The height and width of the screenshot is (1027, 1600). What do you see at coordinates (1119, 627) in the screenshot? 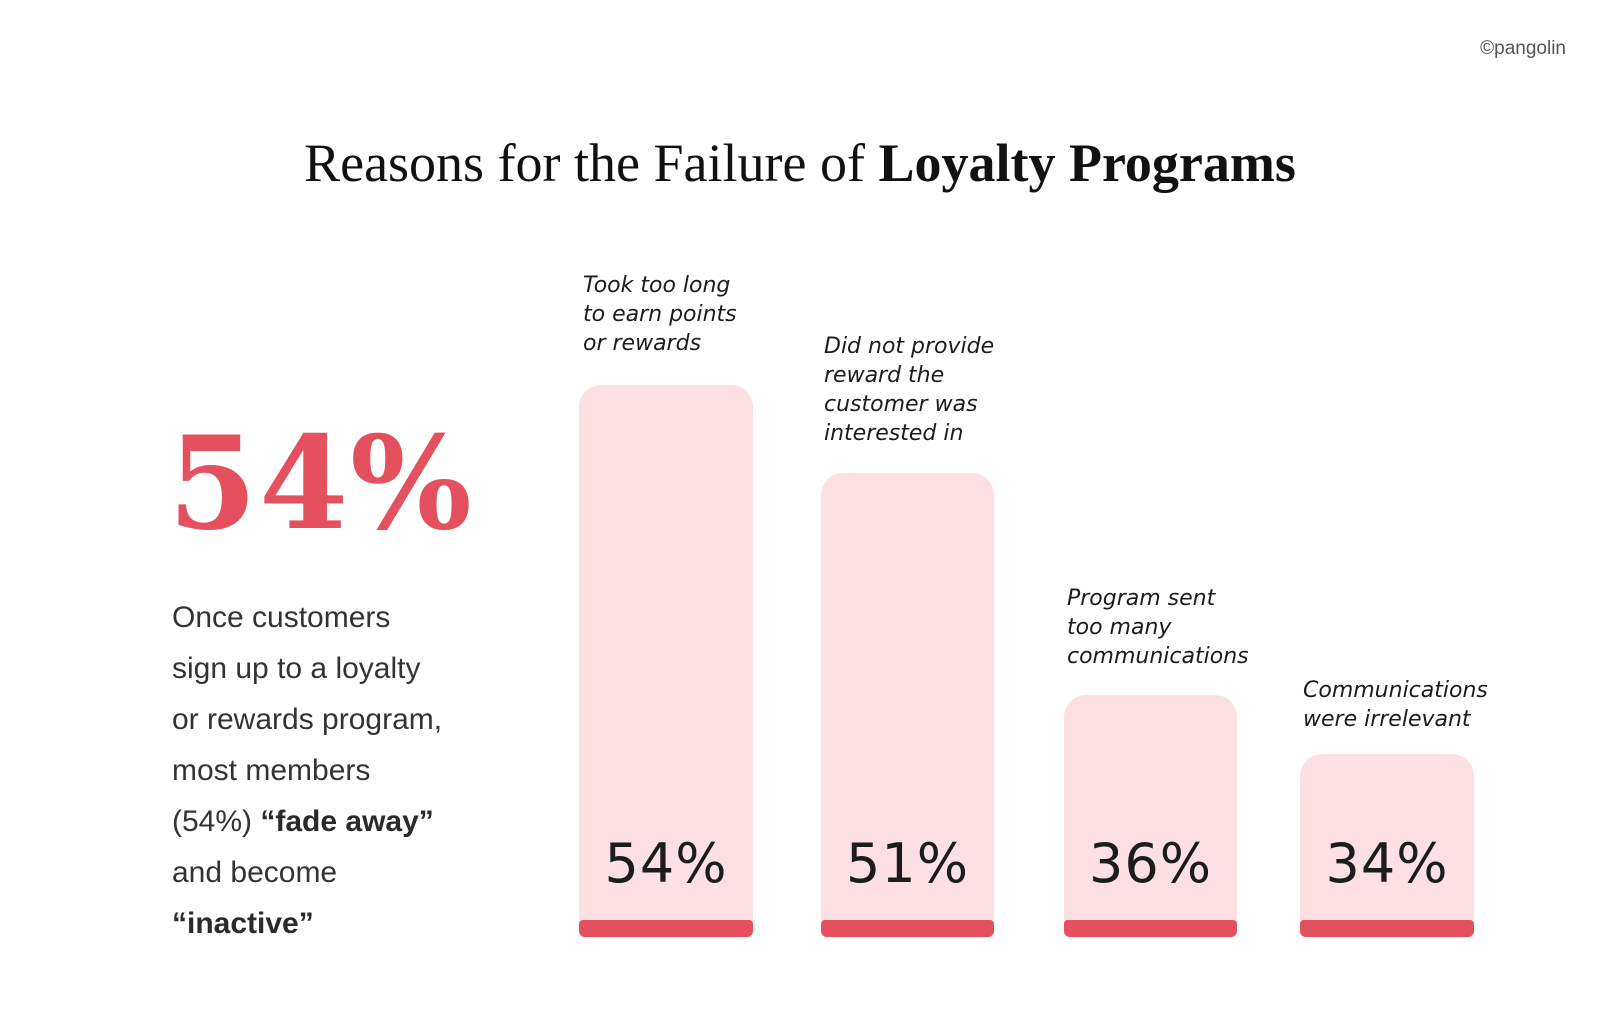
I see `bar-label-line: too many` at bounding box center [1119, 627].